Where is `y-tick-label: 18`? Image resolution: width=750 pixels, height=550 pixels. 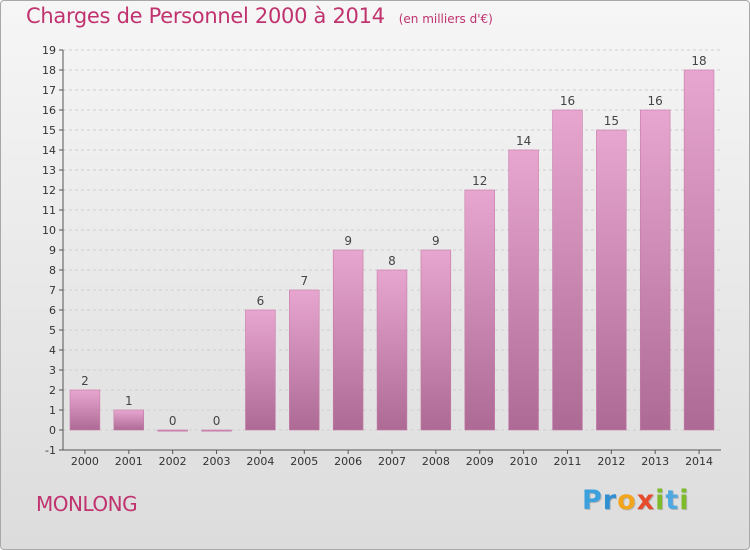 y-tick-label: 18 is located at coordinates (49, 70).